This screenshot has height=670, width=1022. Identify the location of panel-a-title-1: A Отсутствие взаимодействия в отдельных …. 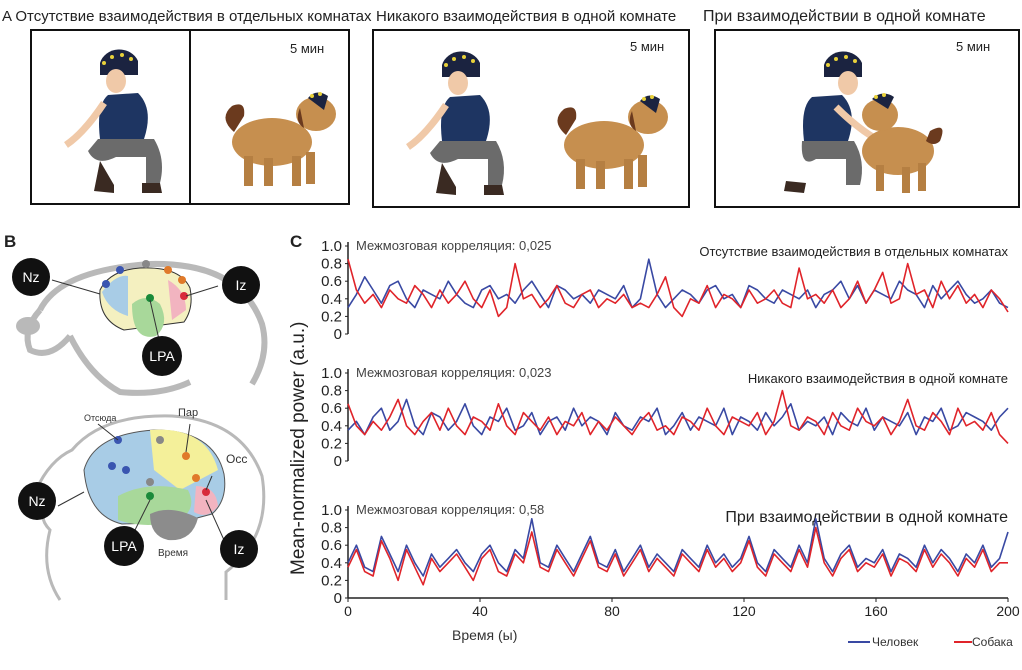
(187, 16).